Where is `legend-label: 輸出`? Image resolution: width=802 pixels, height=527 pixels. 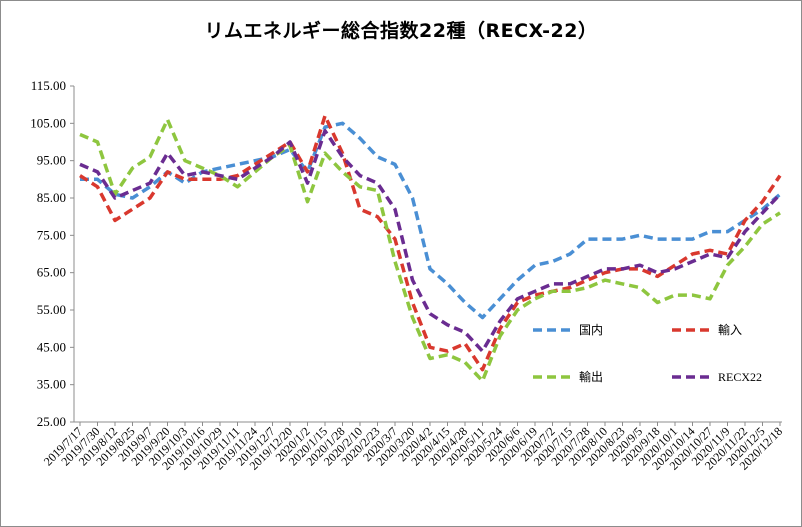
legend-label: 輸出 is located at coordinates (591, 376).